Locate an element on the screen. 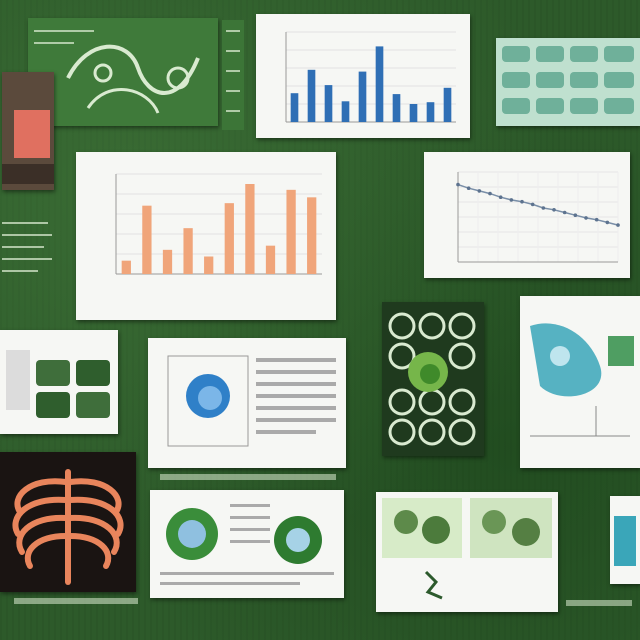  tissue-collage-document is located at coordinates (467, 552).